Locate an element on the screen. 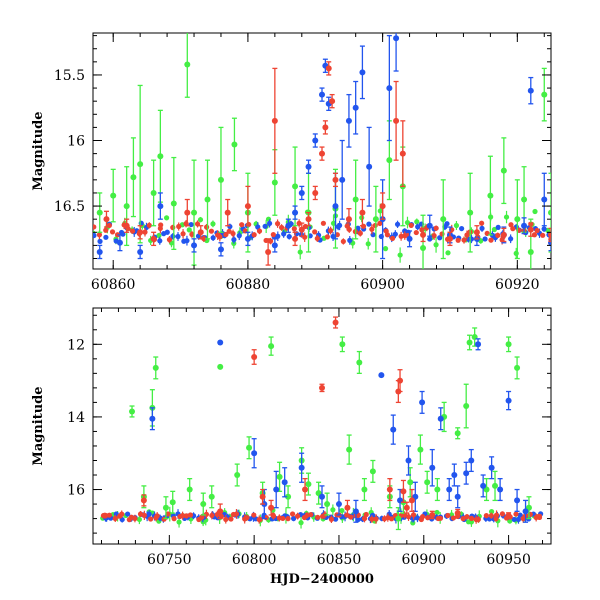 The height and width of the screenshot is (600, 600). bottom-x-tick-label: 60950 is located at coordinates (508, 560).